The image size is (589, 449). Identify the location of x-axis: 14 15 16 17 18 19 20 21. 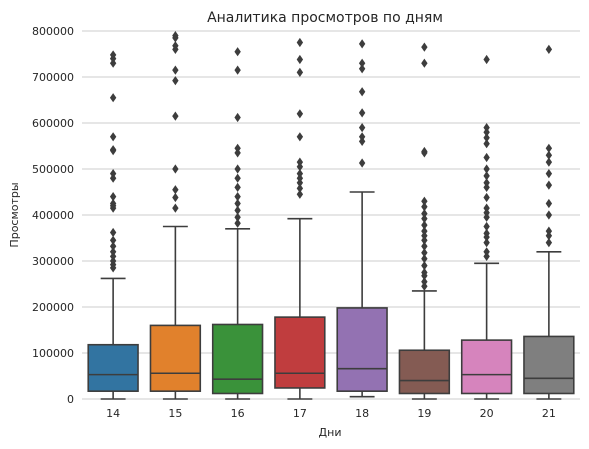
(331, 413).